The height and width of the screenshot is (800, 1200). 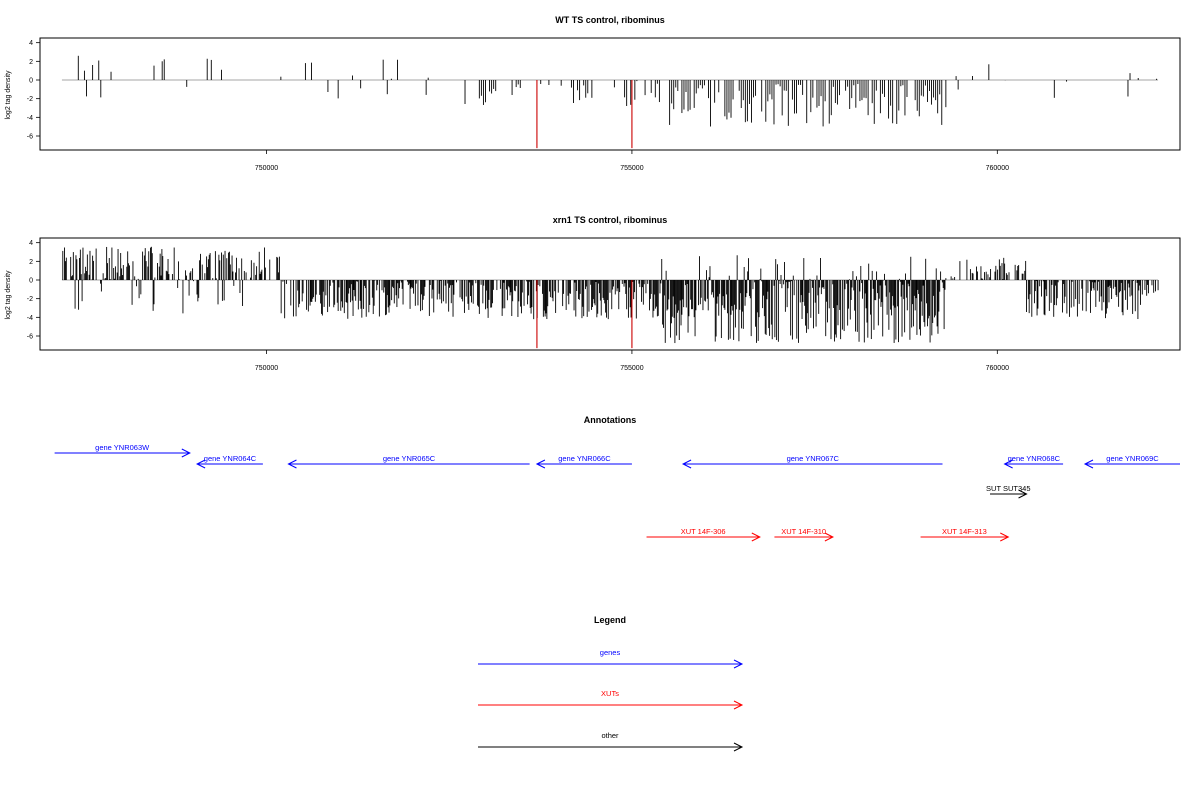 What do you see at coordinates (611, 741) in the screenshot?
I see `legend-entry: other` at bounding box center [611, 741].